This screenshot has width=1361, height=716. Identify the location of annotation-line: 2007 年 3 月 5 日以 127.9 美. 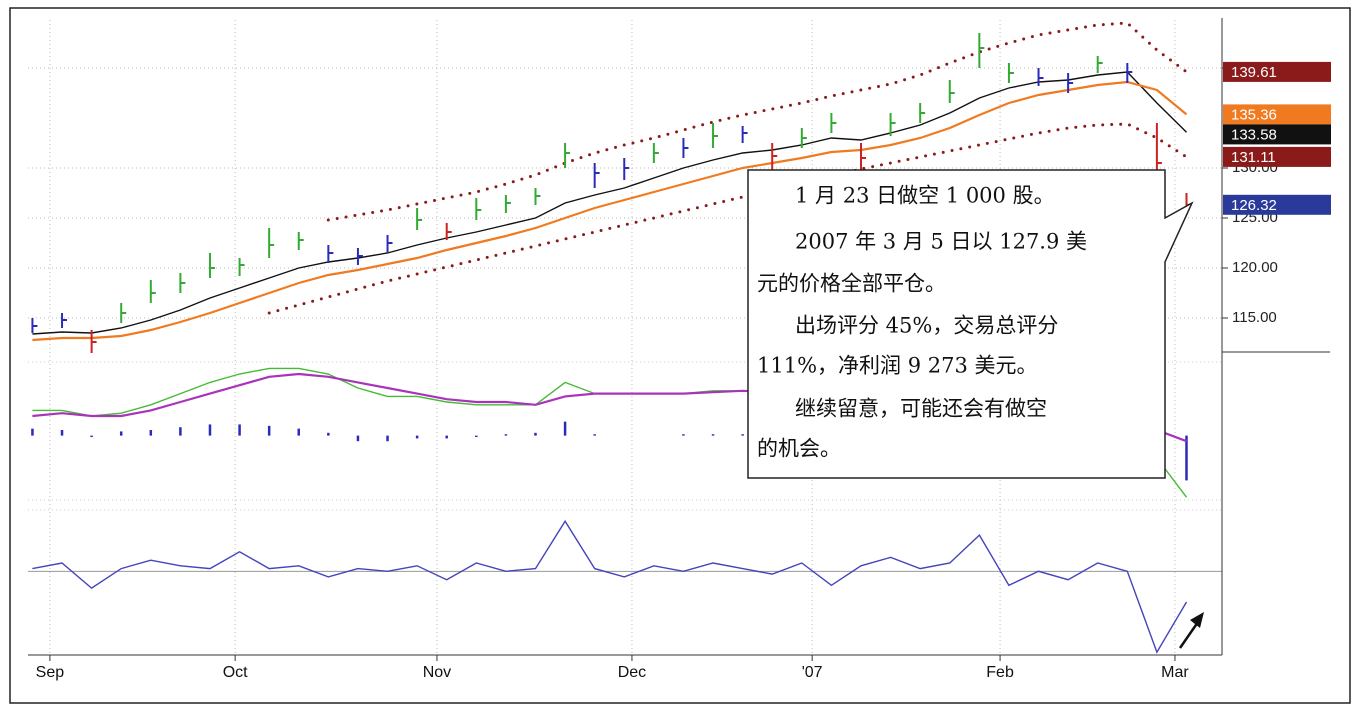
(941, 242).